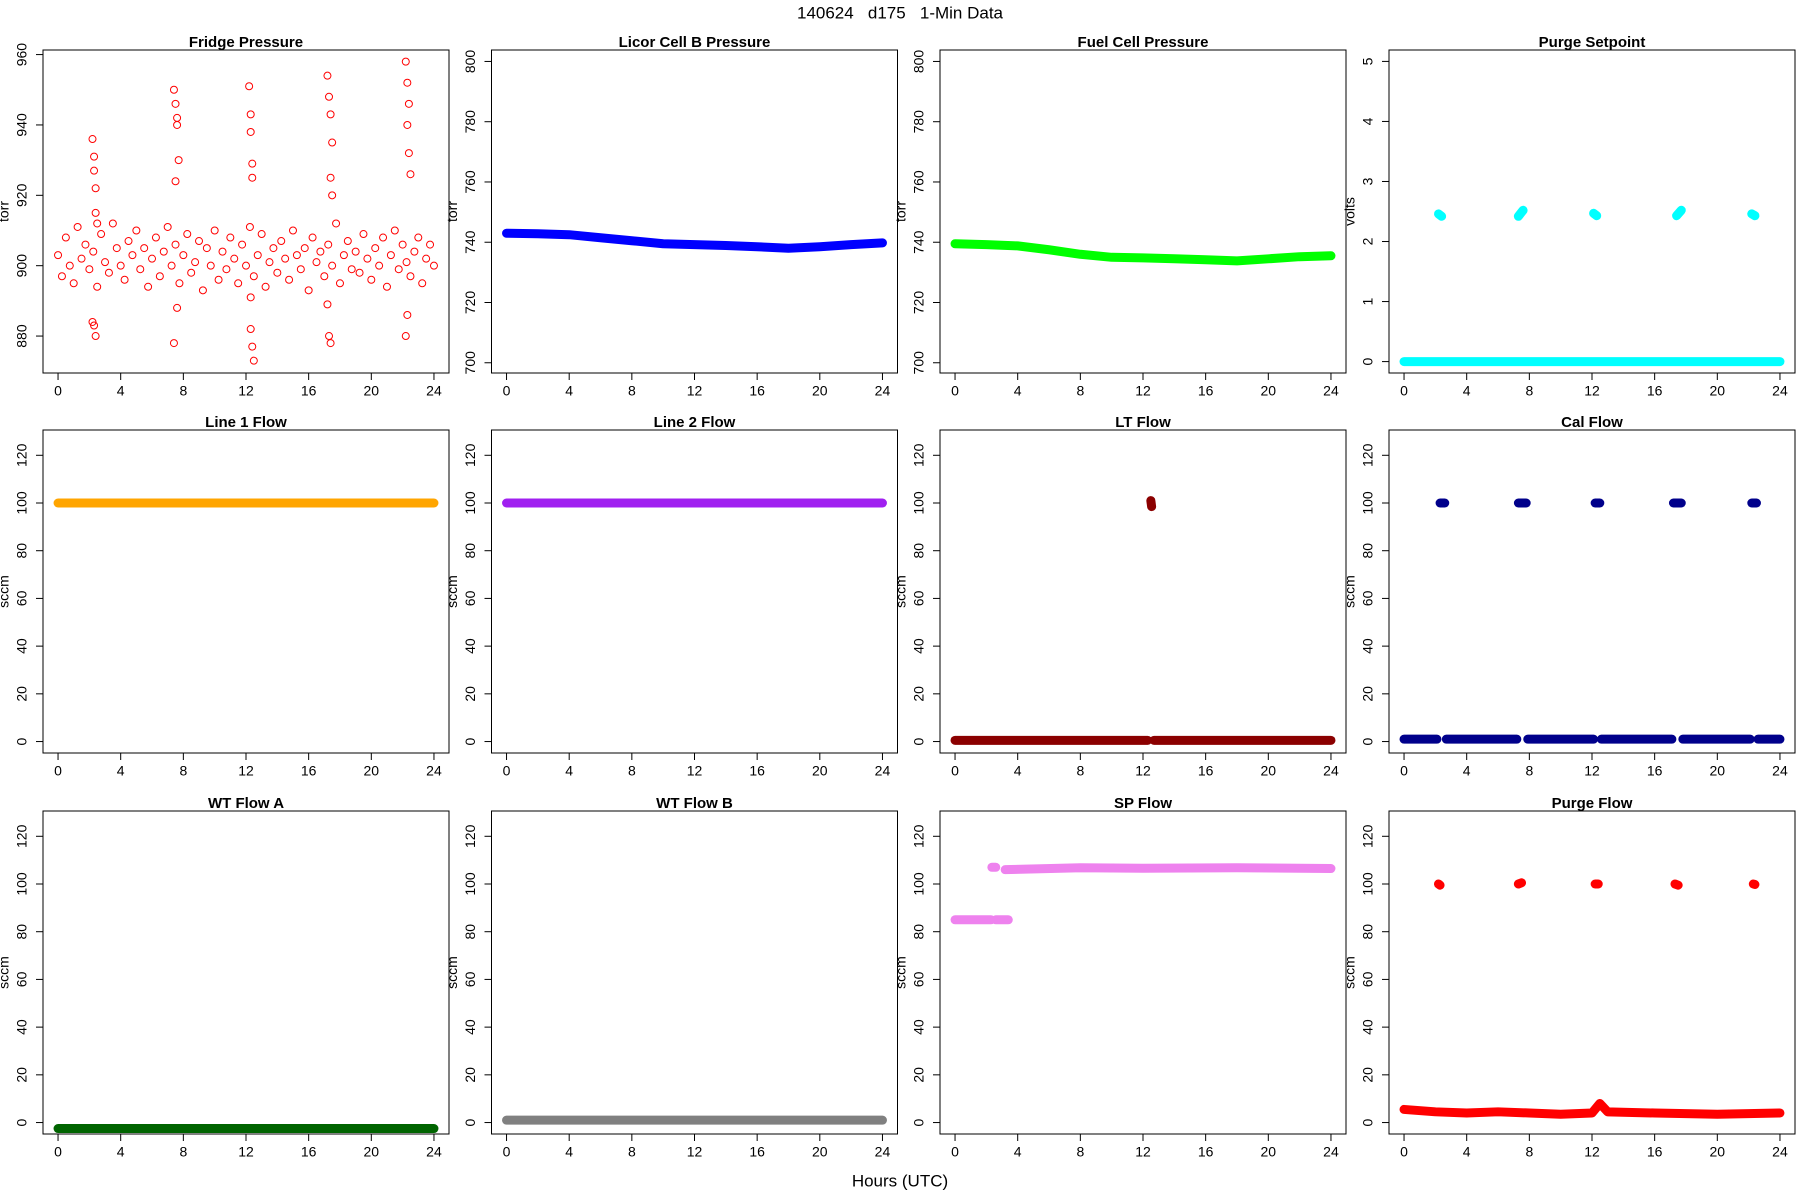  What do you see at coordinates (22, 336) in the screenshot?
I see `y-tick-label: 880` at bounding box center [22, 336].